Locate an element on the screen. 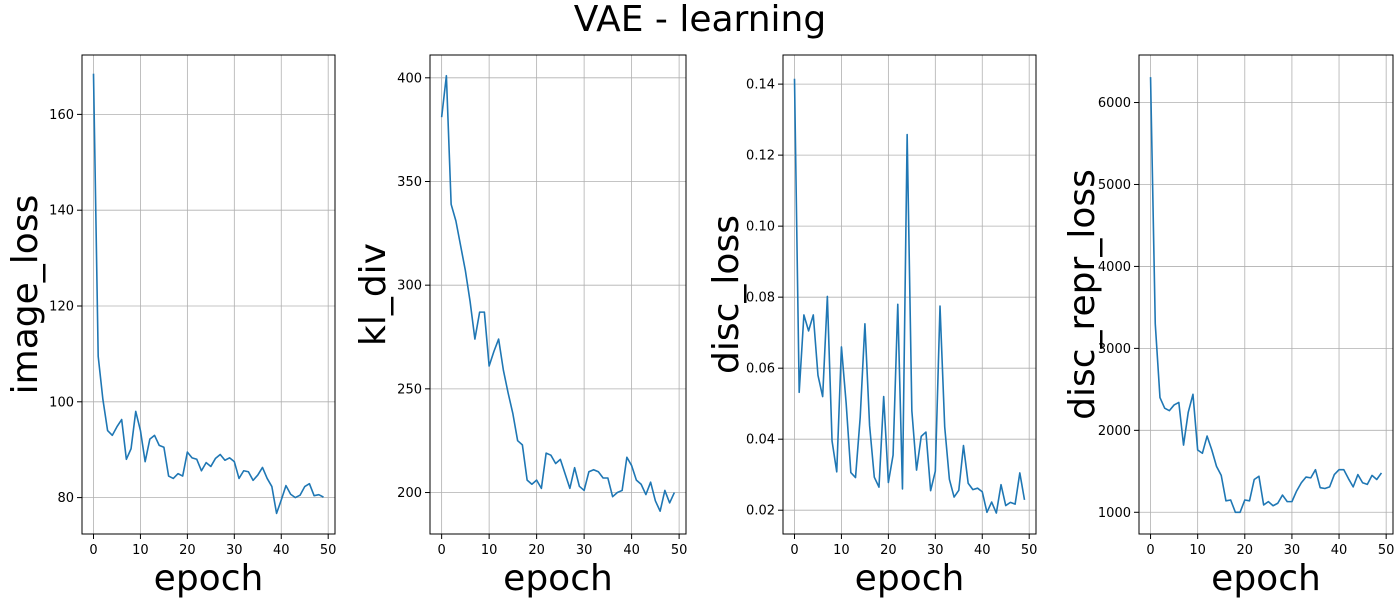 The height and width of the screenshot is (604, 1400). y-tick-label: 80 is located at coordinates (65, 498).